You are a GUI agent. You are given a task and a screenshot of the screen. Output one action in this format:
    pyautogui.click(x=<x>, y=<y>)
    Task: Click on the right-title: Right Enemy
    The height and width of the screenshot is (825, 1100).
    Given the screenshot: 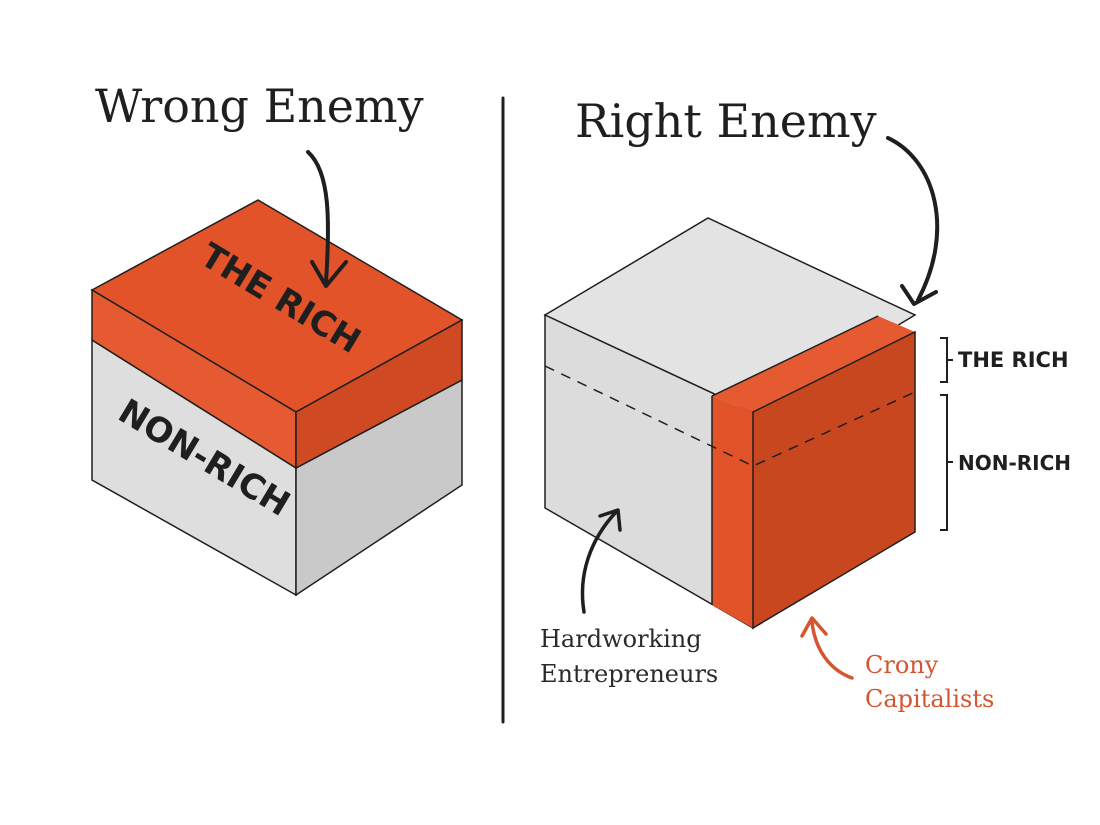 What is the action you would take?
    pyautogui.click(x=726, y=121)
    